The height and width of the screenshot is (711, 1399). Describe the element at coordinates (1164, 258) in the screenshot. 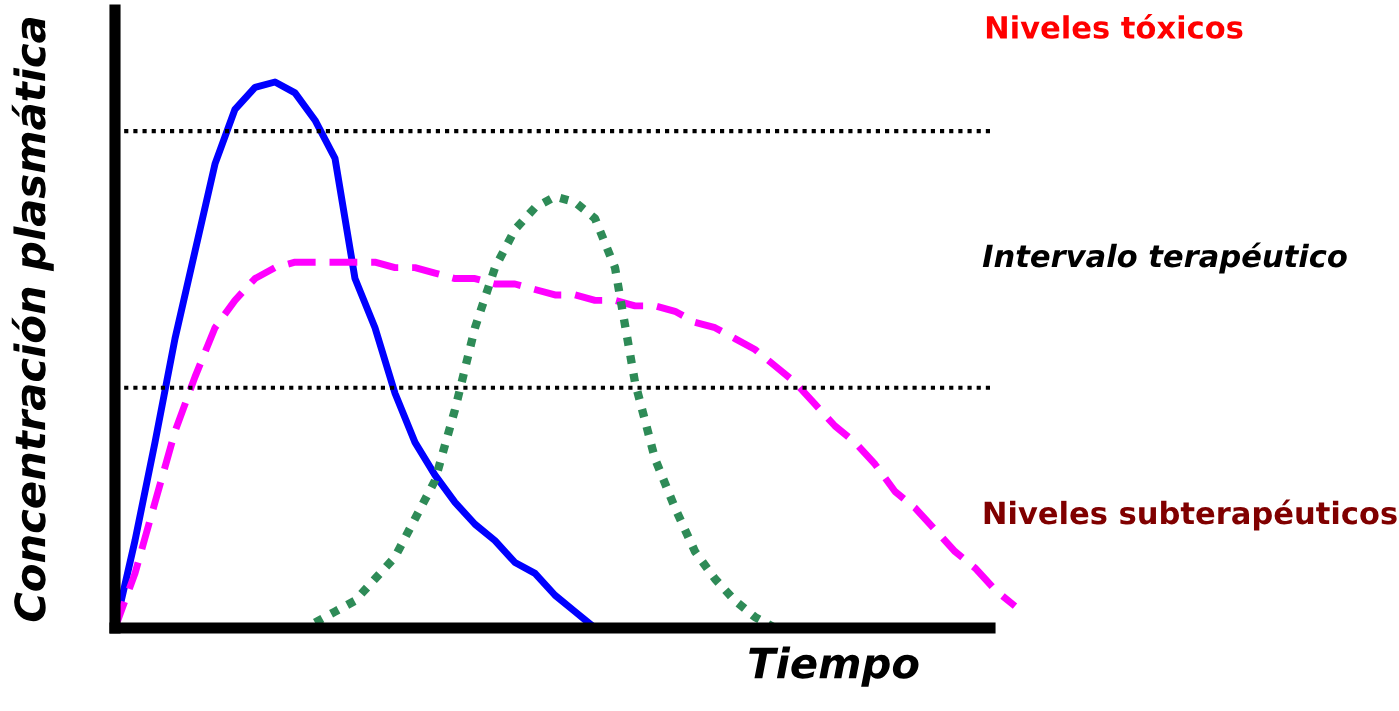

I see `annotation: Intervalo terapéutico` at that location.